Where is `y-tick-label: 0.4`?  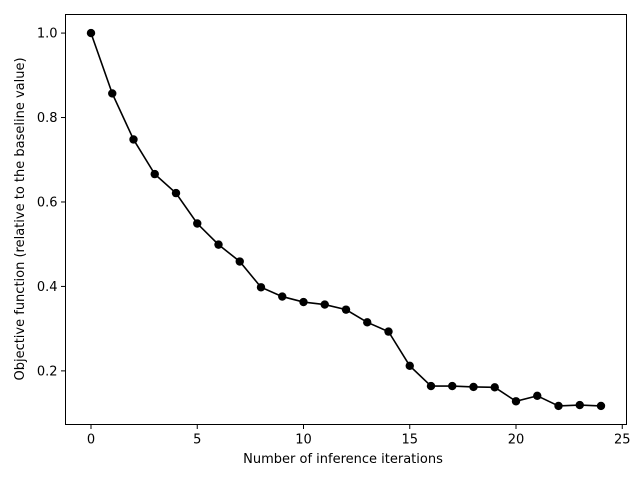 y-tick-label: 0.4 is located at coordinates (47, 287).